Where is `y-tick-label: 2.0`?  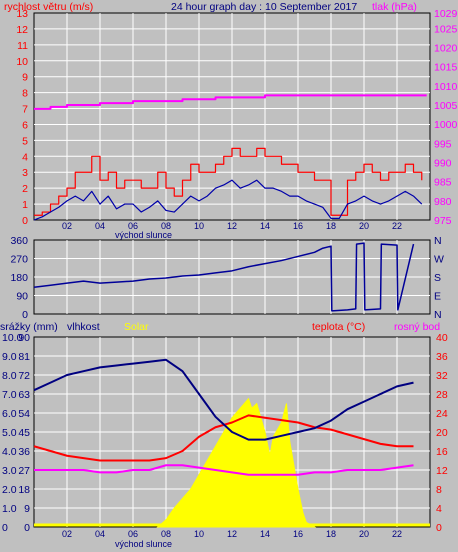 y-tick-label: 2.0 is located at coordinates (9, 490).